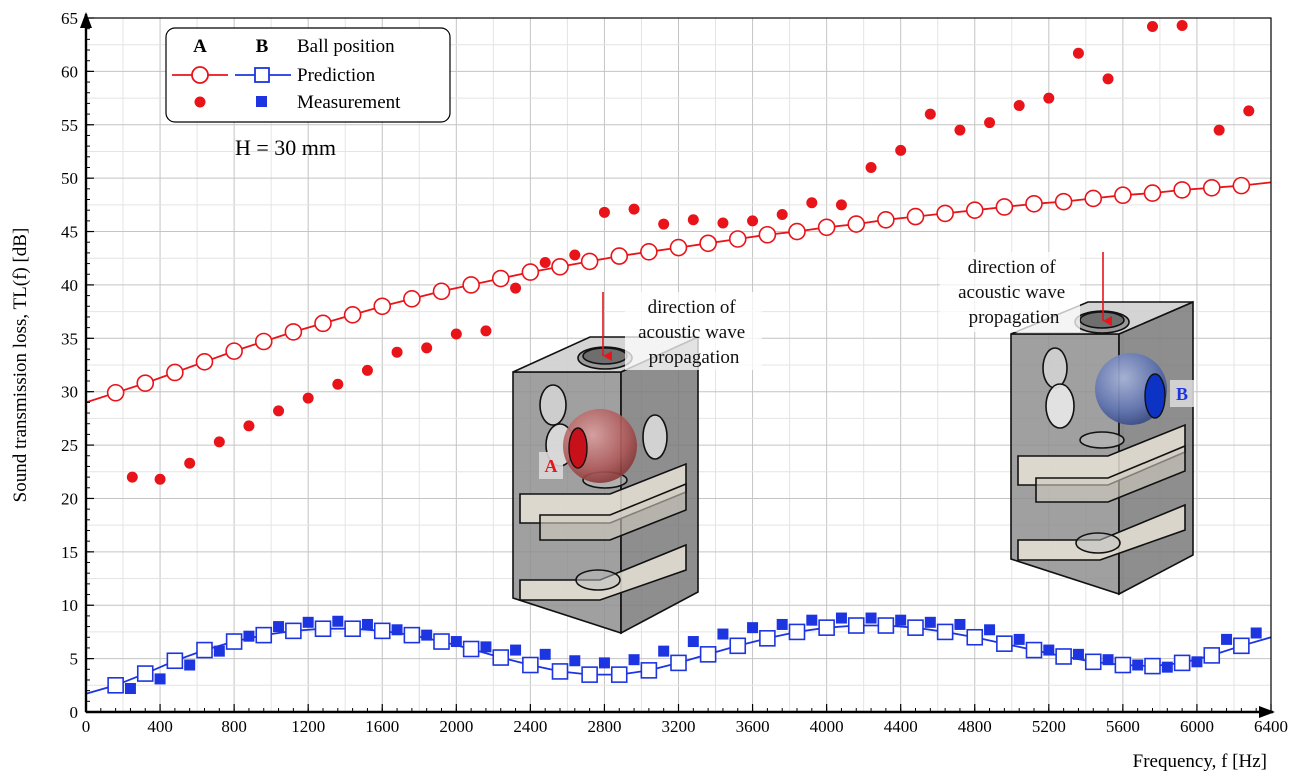 The width and height of the screenshot is (1307, 775). Describe the element at coordinates (346, 46) in the screenshot. I see `legend-row-header: Ball position` at that location.